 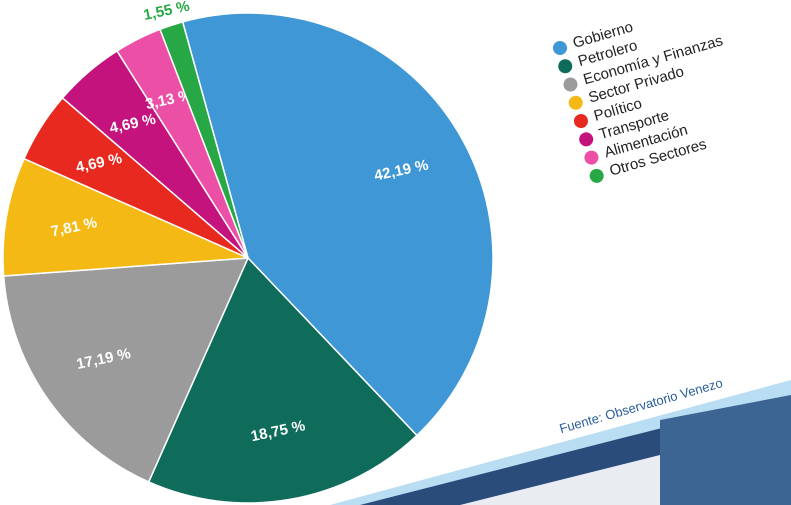 I want to click on slice-label: 1,55 %, so click(x=166, y=12).